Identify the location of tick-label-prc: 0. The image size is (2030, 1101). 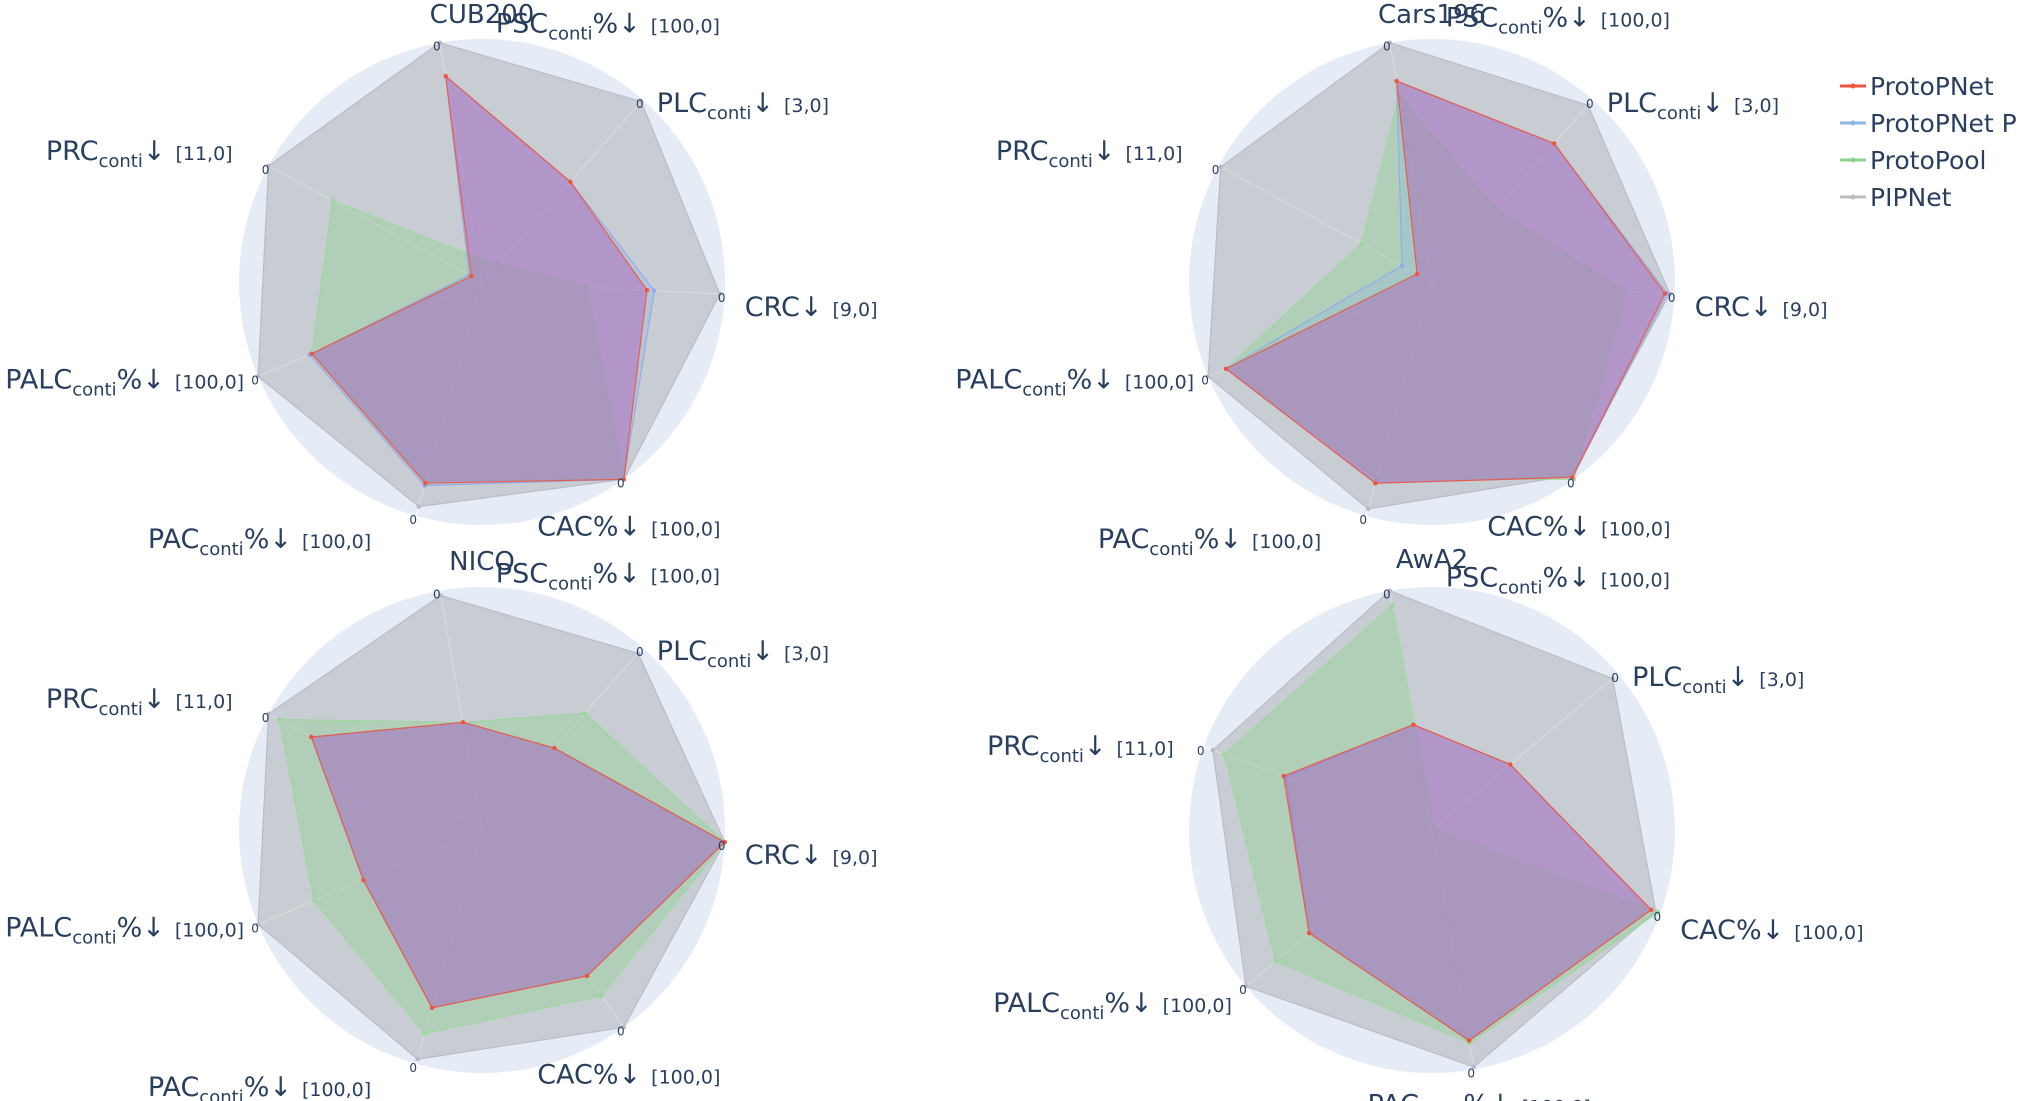
(266, 718).